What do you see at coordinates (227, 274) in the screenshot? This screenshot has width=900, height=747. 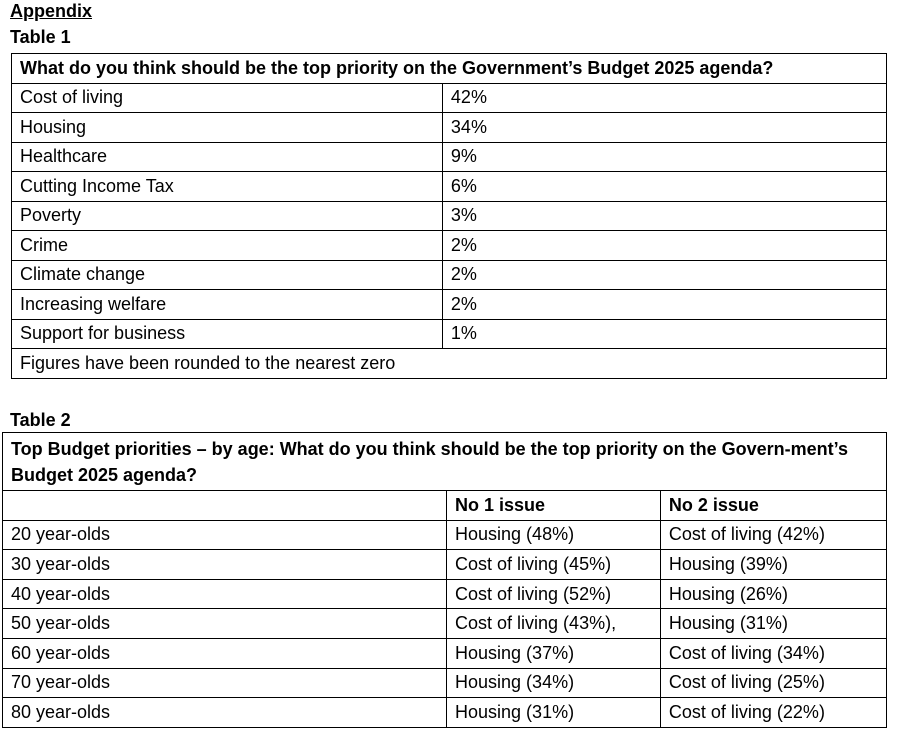 I see `table1-item: Climate change` at bounding box center [227, 274].